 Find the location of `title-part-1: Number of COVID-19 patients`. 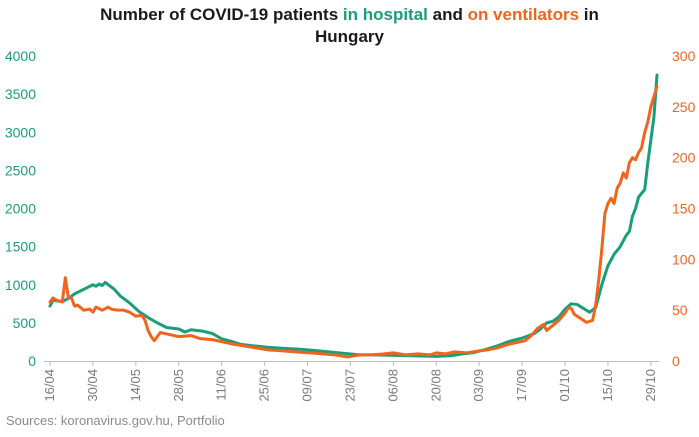

title-part-1: Number of COVID-19 patients is located at coordinates (221, 14).